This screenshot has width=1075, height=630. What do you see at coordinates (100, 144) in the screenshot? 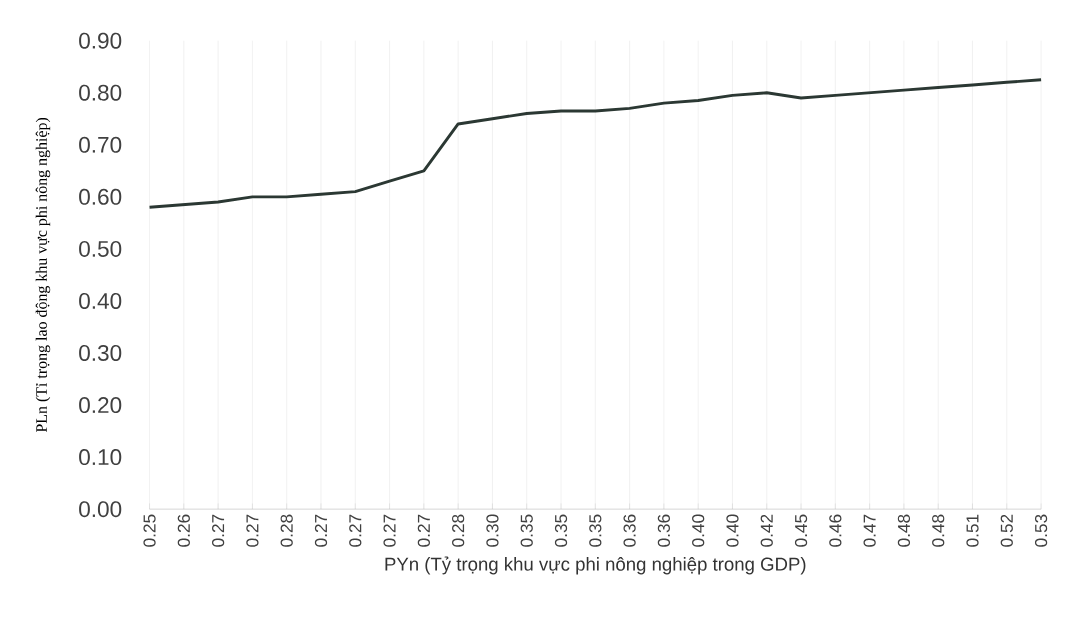
I see `y-tick-label: 0.70` at bounding box center [100, 144].